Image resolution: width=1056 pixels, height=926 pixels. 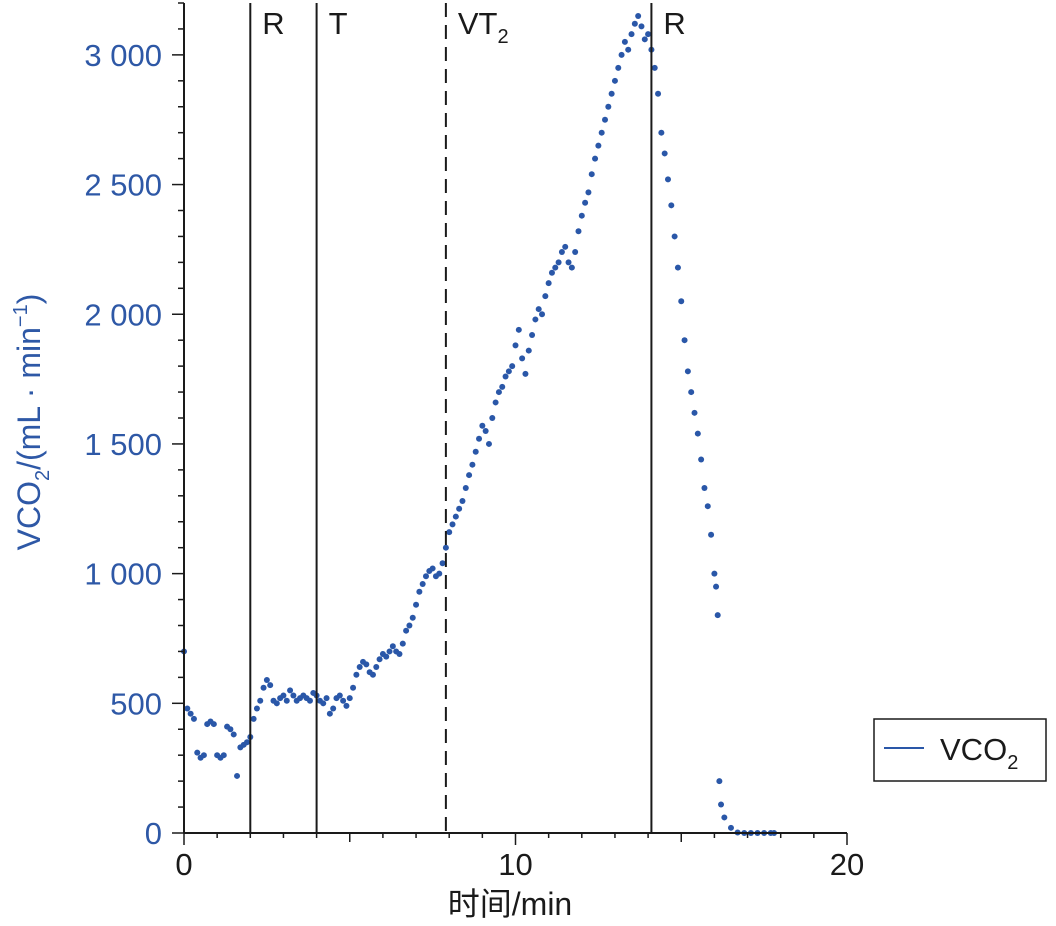 I want to click on y-axis-title: VCO2/(mL · min−1), so click(x=32, y=422).